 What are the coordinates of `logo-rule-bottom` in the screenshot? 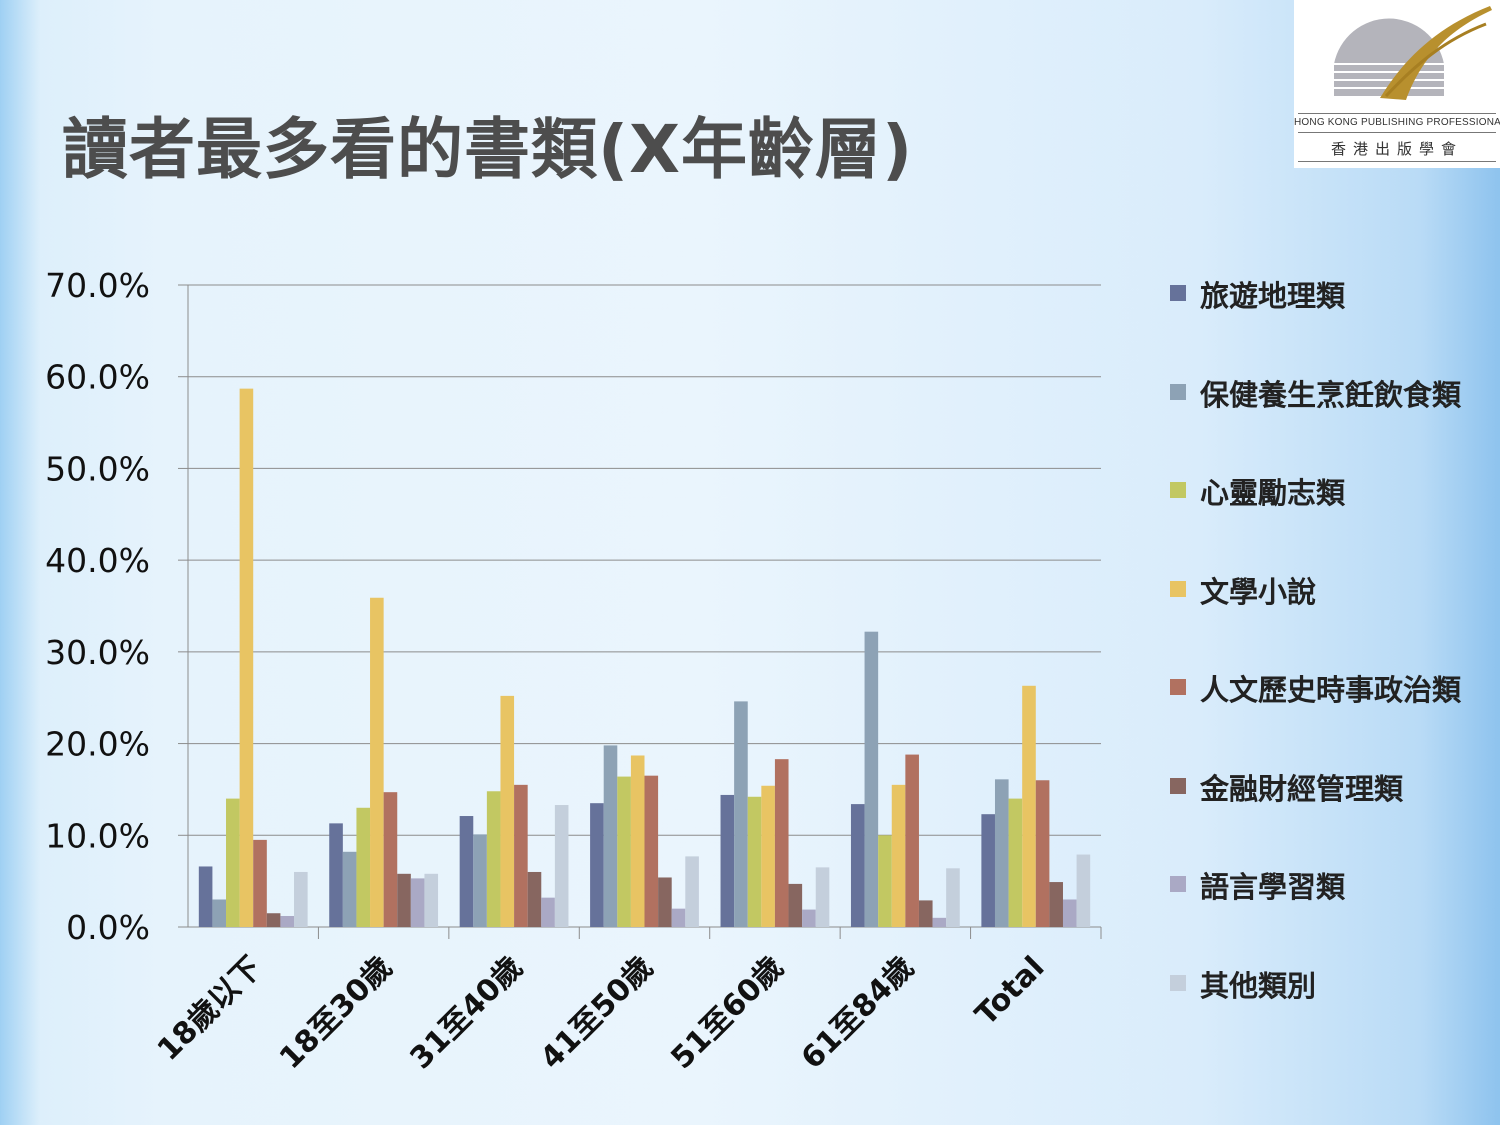 It's located at (1397, 161).